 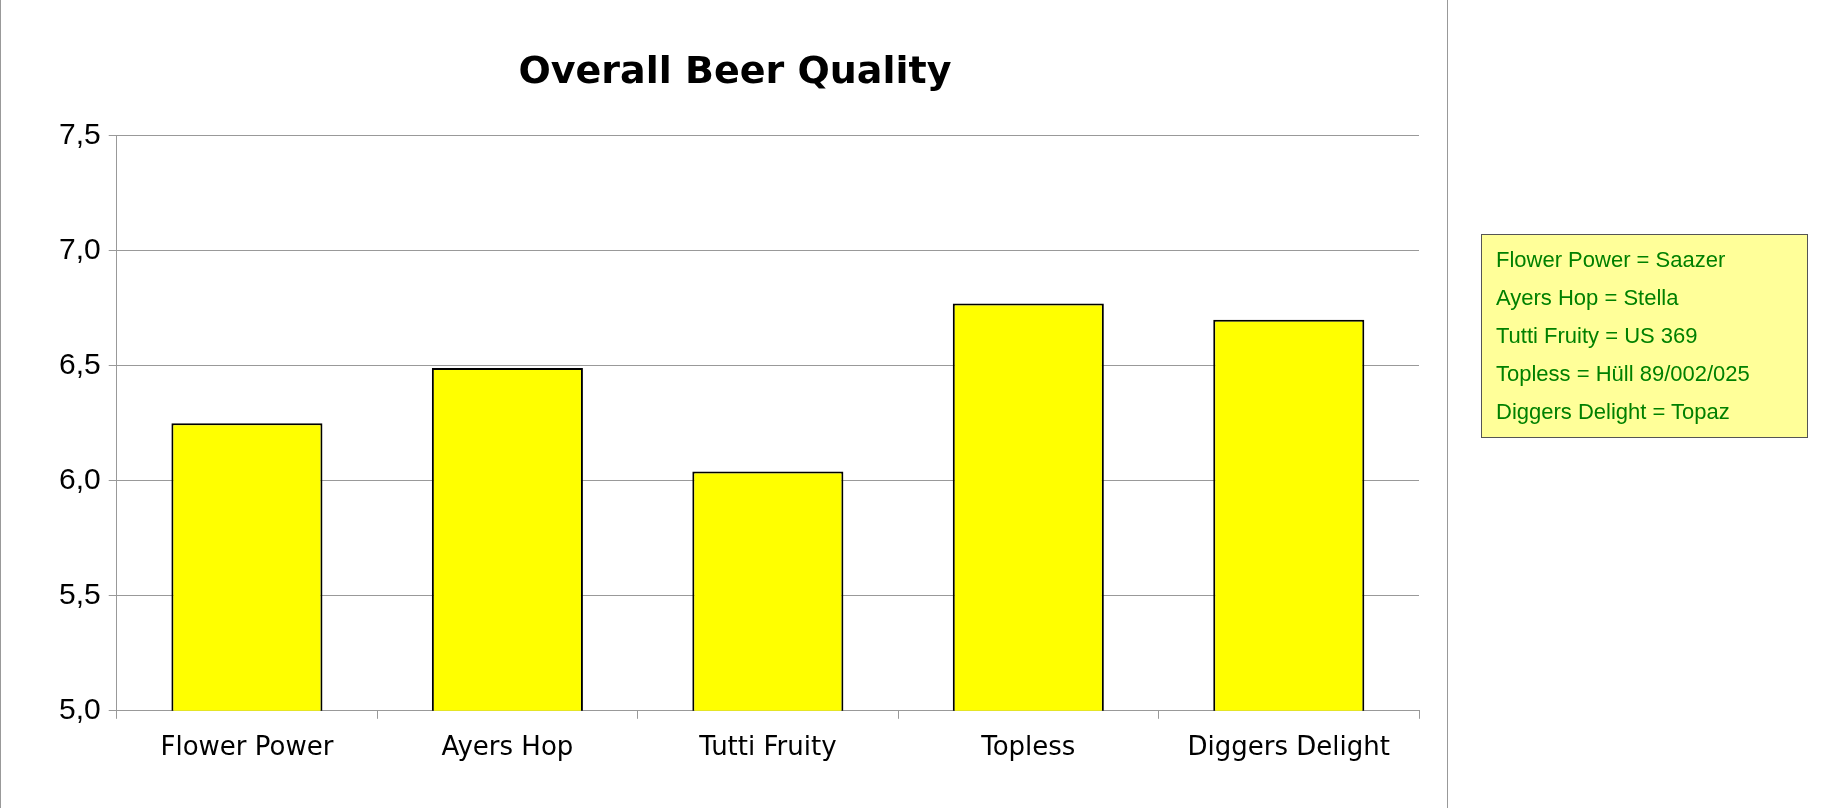 I want to click on y-tick-label: 6,0, so click(x=79, y=478).